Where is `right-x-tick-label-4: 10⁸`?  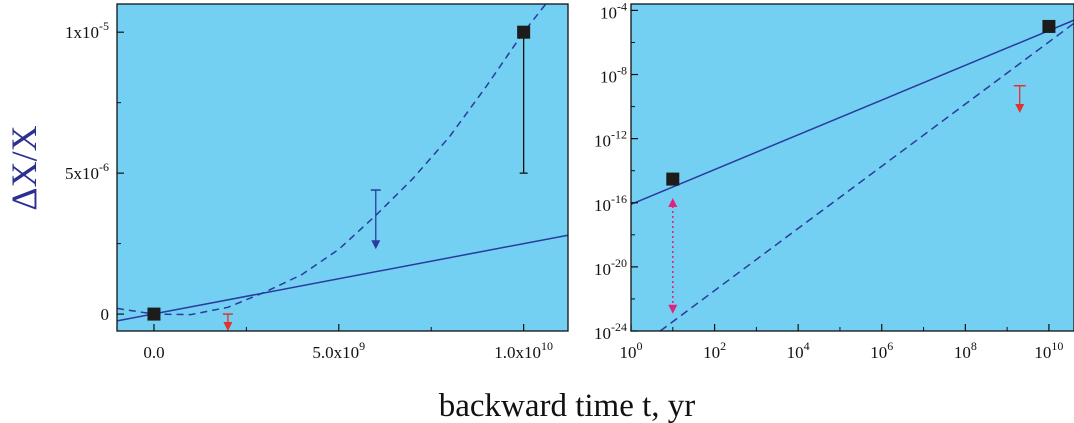 right-x-tick-label-4: 10⁸ is located at coordinates (965, 350).